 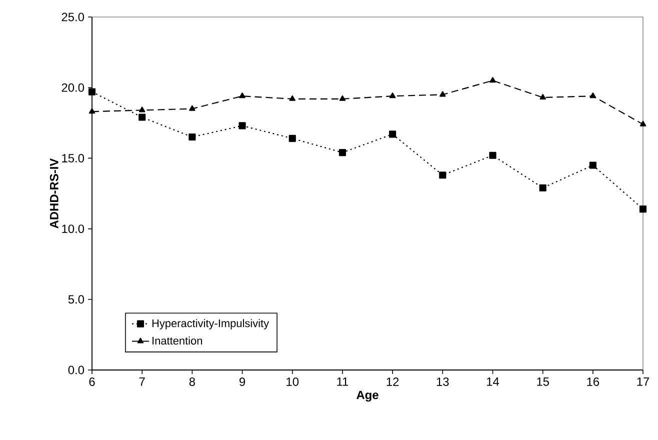 I want to click on x-tick-label: 11, so click(x=342, y=382).